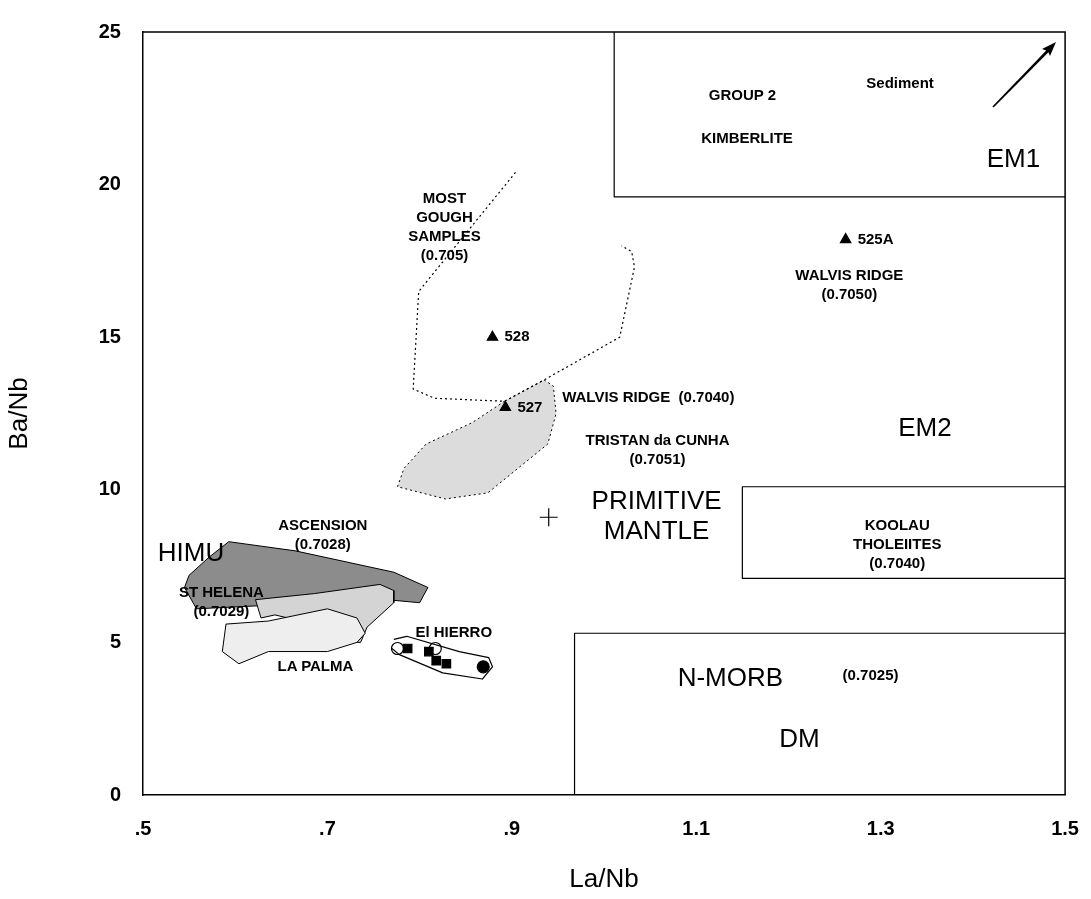 This screenshot has height=899, width=1091. I want to click on x-tick-label: 1.3, so click(880, 827).